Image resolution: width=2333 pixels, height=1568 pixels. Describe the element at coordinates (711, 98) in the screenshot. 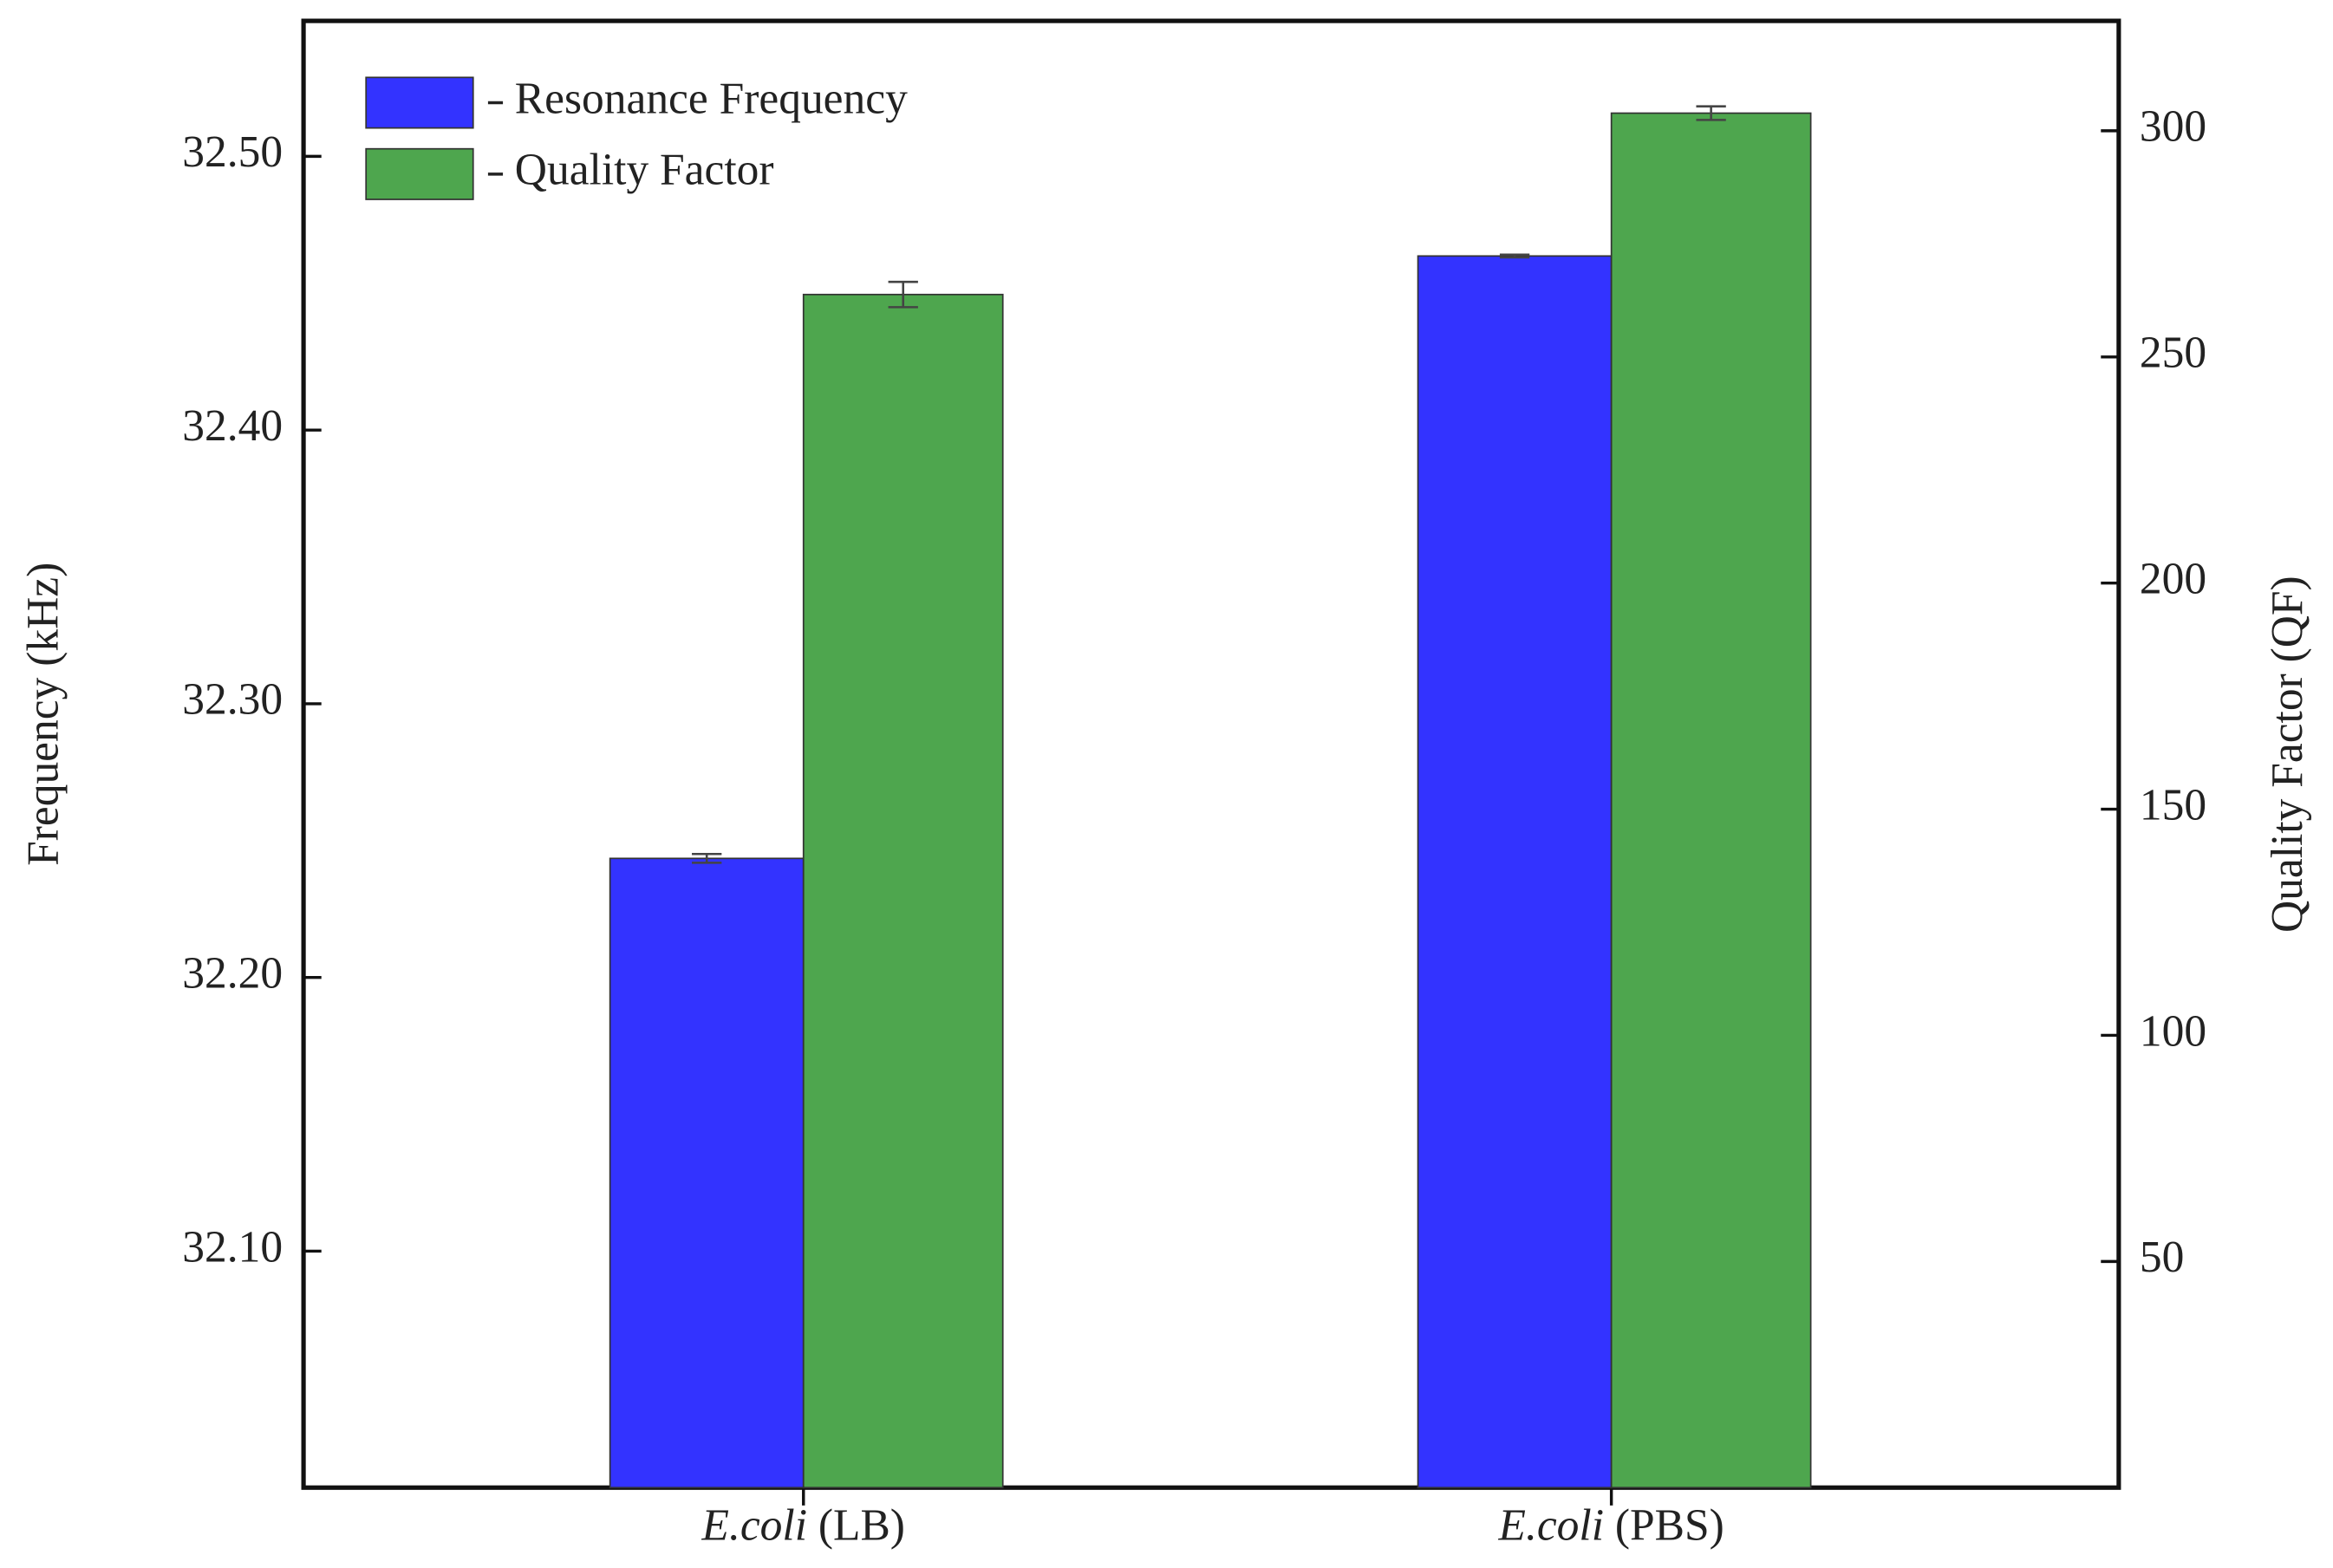

I see `legend-label: Resonance Frequency` at that location.